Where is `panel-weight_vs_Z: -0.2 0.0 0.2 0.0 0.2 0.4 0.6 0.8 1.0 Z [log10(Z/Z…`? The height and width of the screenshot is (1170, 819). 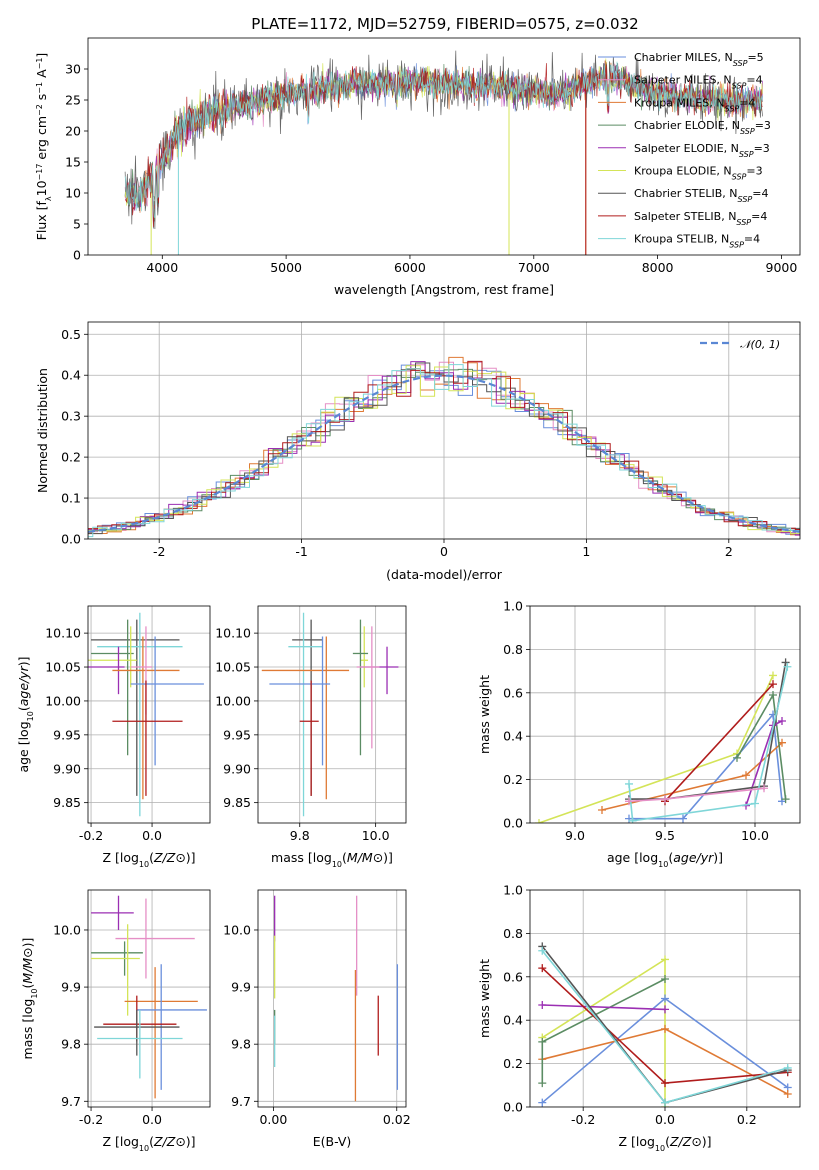 panel-weight_vs_Z: -0.2 0.0 0.2 0.0 0.2 0.4 0.6 0.8 1.0 Z [log10(Z/Z… is located at coordinates (639, 1018).